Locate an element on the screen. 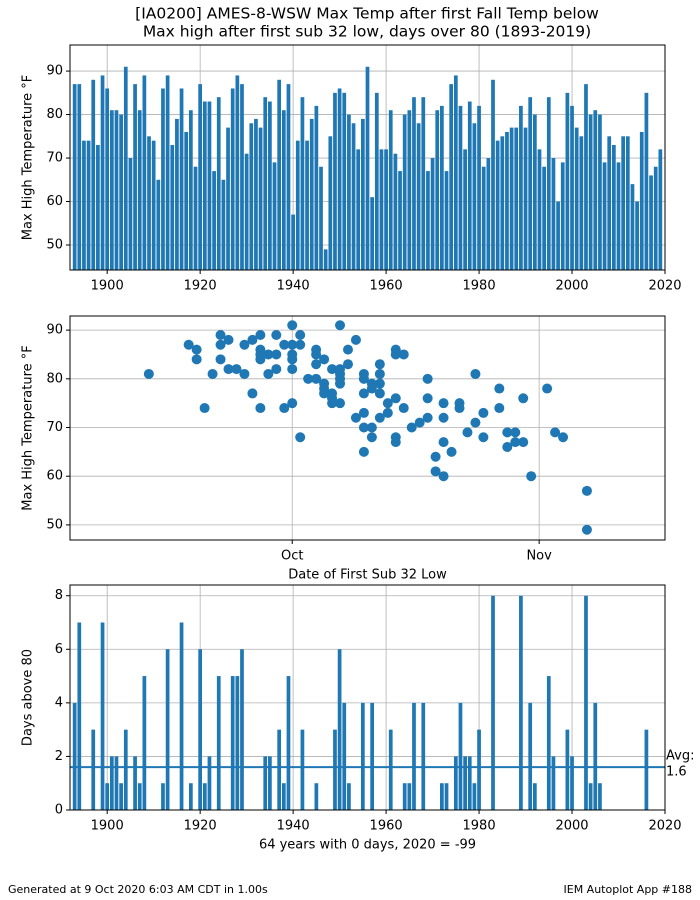 The width and height of the screenshot is (700, 900). x-tick-label: 1900 is located at coordinates (107, 826).